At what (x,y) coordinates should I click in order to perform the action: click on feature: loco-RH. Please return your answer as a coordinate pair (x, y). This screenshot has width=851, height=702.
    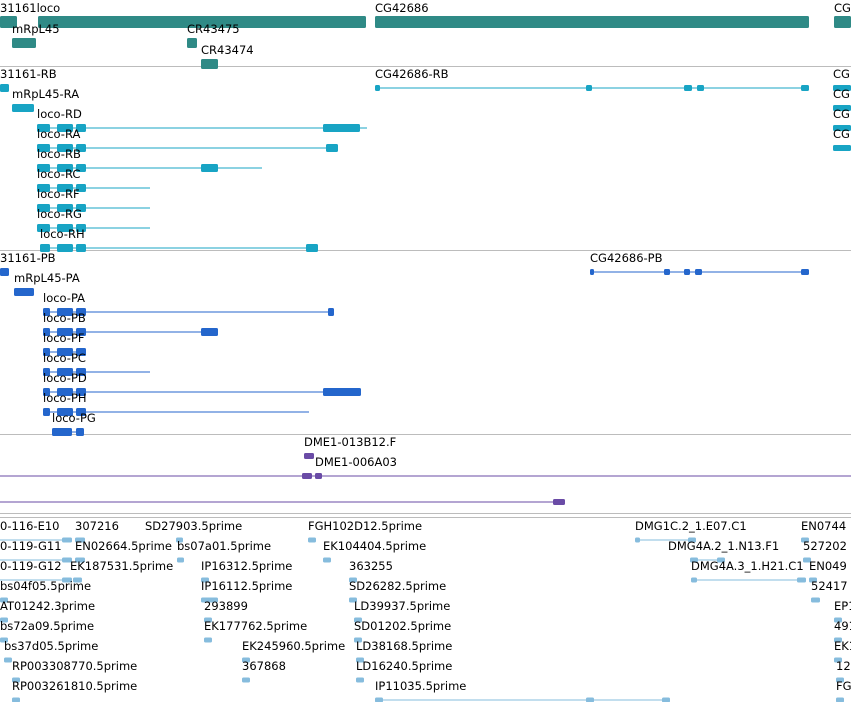
    Looking at the image, I should click on (179, 239).